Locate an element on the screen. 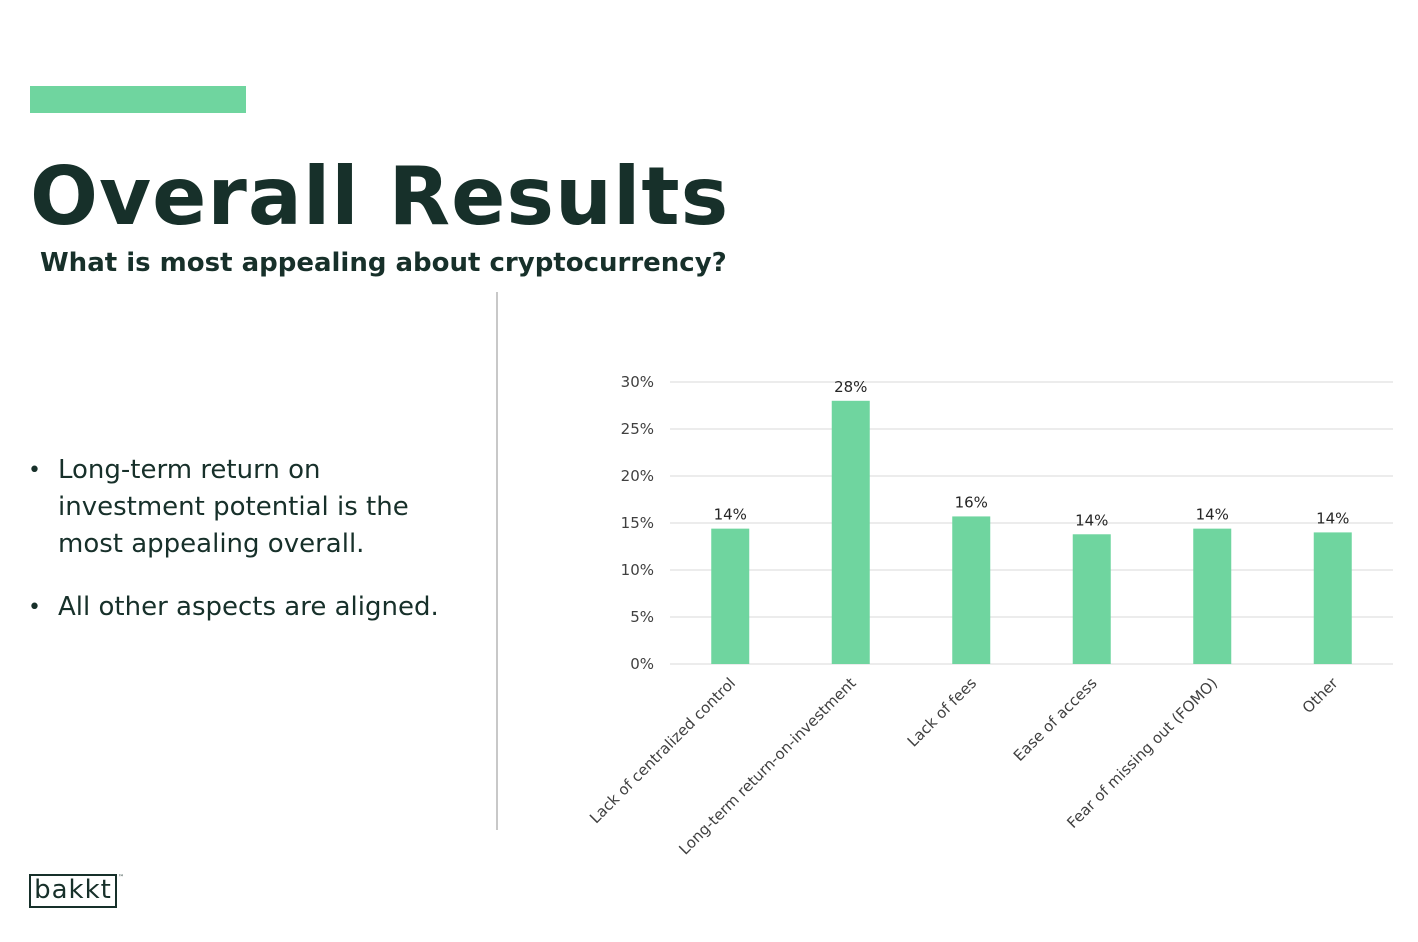 The image size is (1418, 942). accent-bar is located at coordinates (138, 99).